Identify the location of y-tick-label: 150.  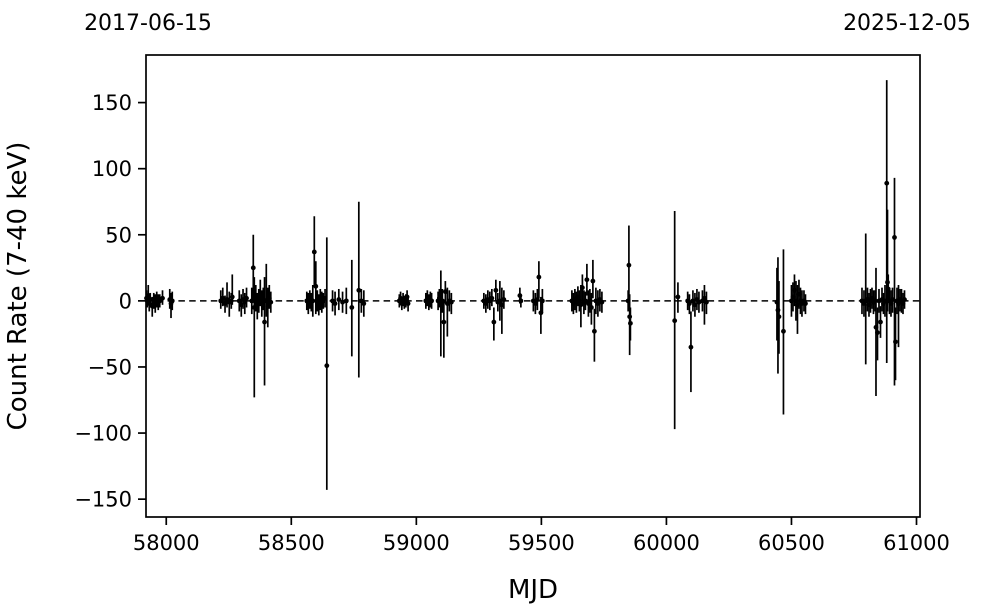
(112, 103).